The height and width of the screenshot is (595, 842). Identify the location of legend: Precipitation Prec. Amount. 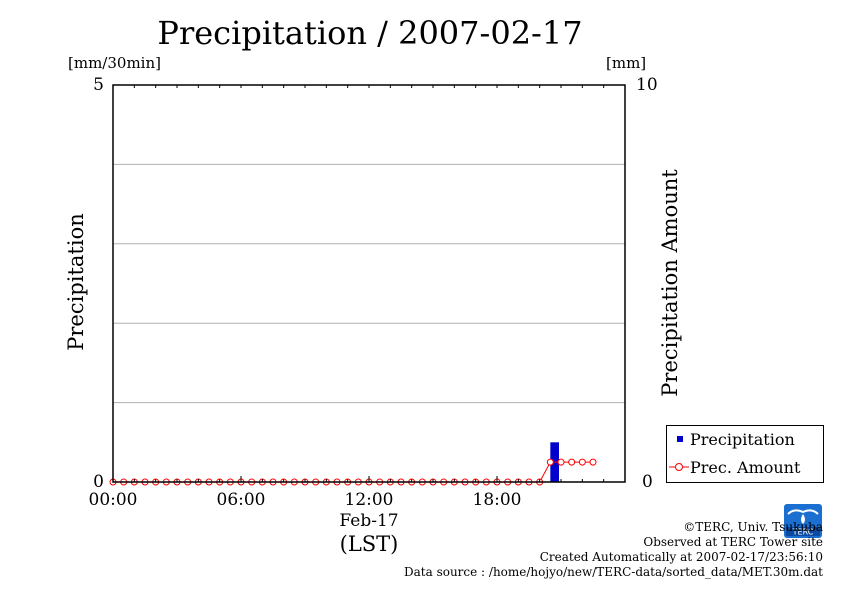
(745, 454).